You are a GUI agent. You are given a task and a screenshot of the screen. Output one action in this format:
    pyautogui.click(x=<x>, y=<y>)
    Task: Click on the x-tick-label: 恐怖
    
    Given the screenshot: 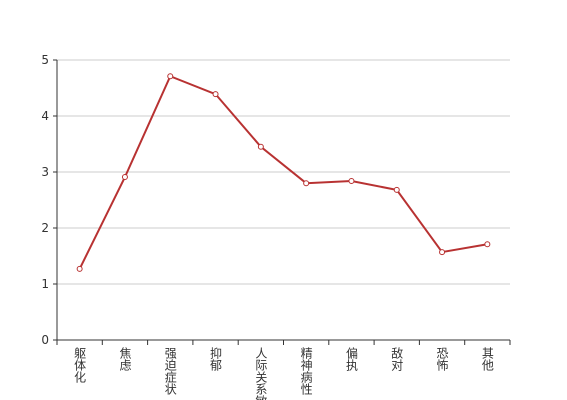 What is the action you would take?
    pyautogui.click(x=442, y=359)
    